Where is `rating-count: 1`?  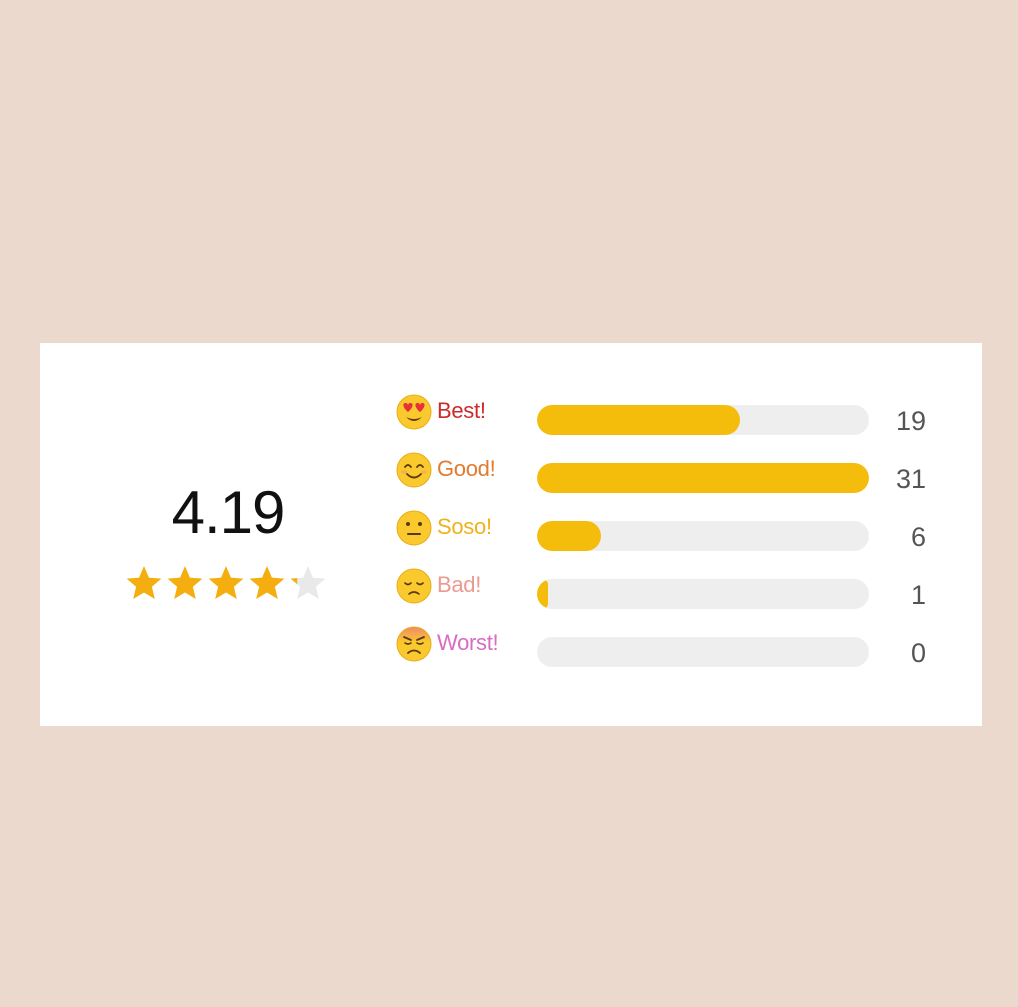 rating-count: 1 is located at coordinates (918, 595).